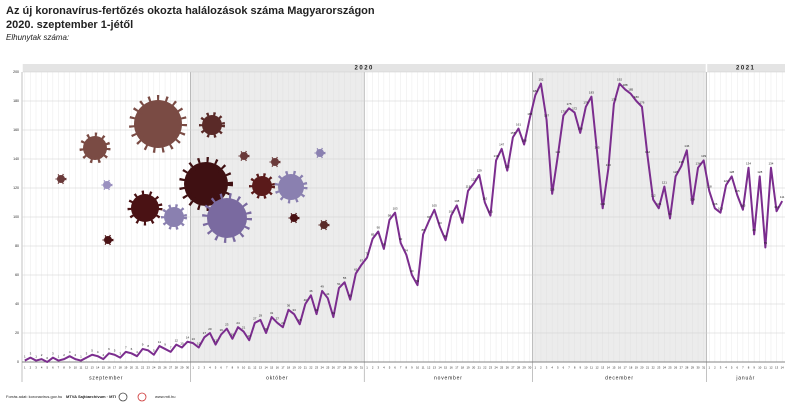  I want to click on x-tick-label: 23, so click(659, 368).